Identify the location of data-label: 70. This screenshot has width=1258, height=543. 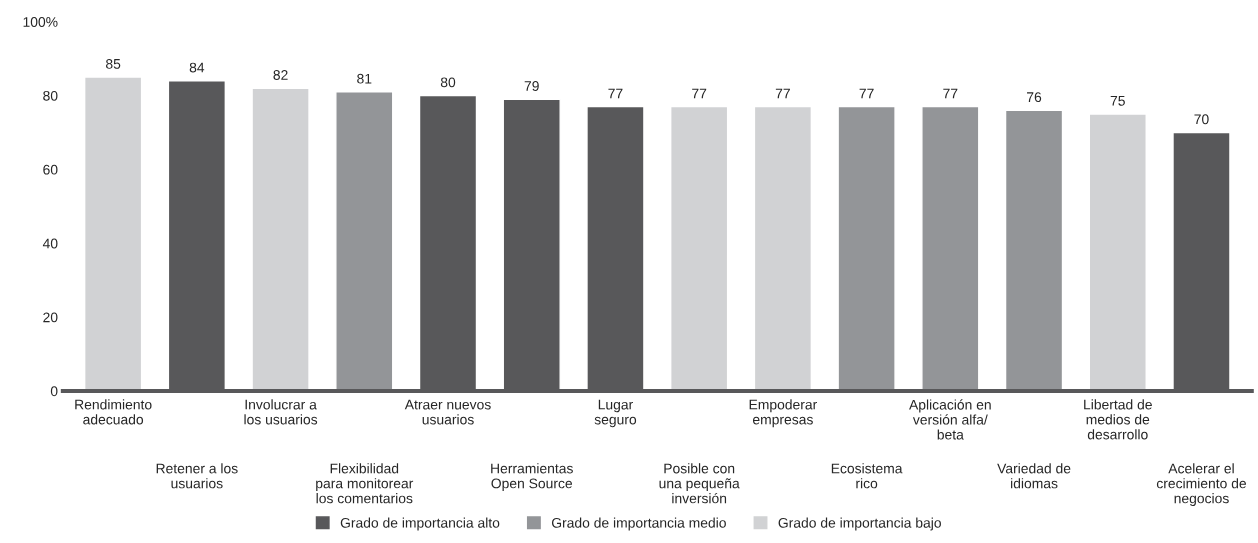
(1201, 119).